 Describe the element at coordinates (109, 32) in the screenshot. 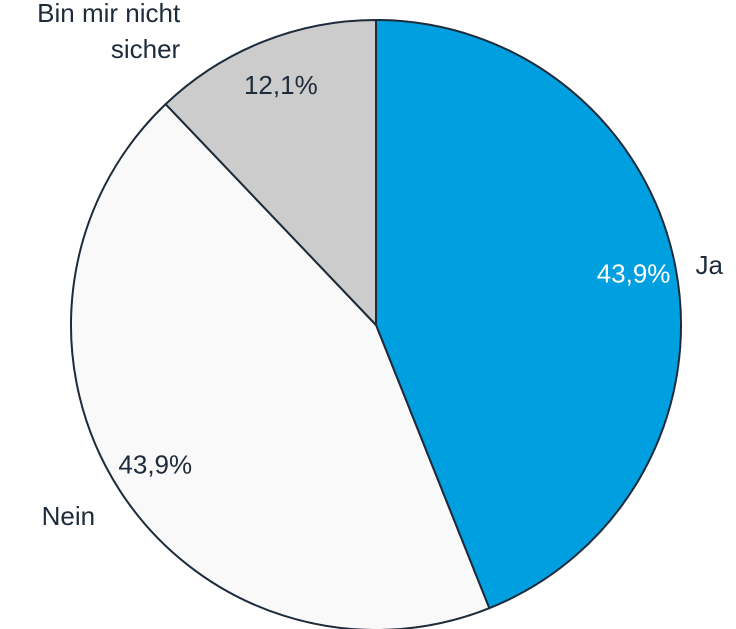

I see `category-label: Bin mir nicht sicher` at that location.